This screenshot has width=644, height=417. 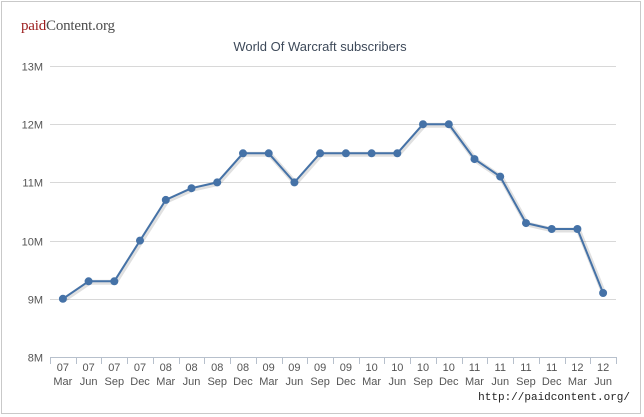 What do you see at coordinates (35, 359) in the screenshot?
I see `y-tick-label: 8M` at bounding box center [35, 359].